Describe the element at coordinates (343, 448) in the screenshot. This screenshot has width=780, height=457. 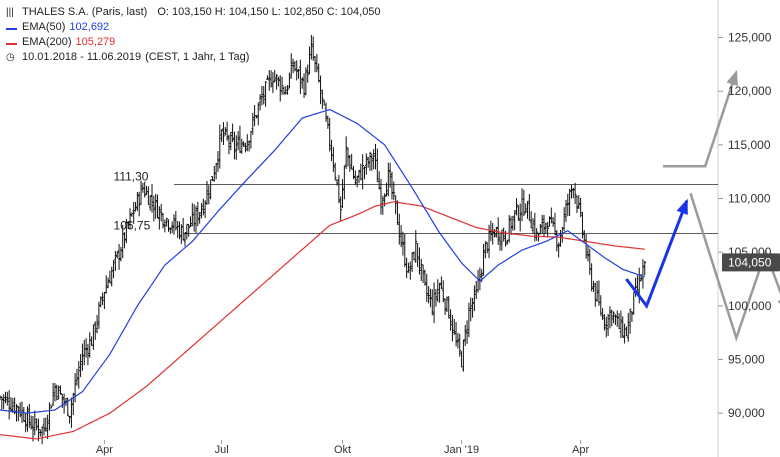
I see `time-axis: Apr Jul Okt Jan '19 Apr` at that location.